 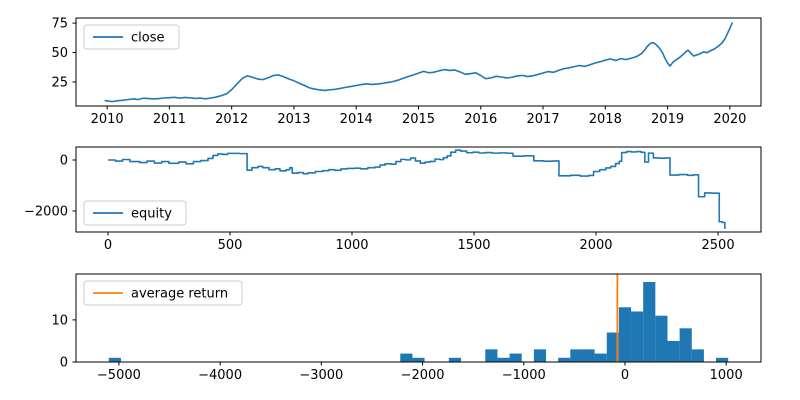 What do you see at coordinates (151, 214) in the screenshot?
I see `legend-label: equity` at bounding box center [151, 214].